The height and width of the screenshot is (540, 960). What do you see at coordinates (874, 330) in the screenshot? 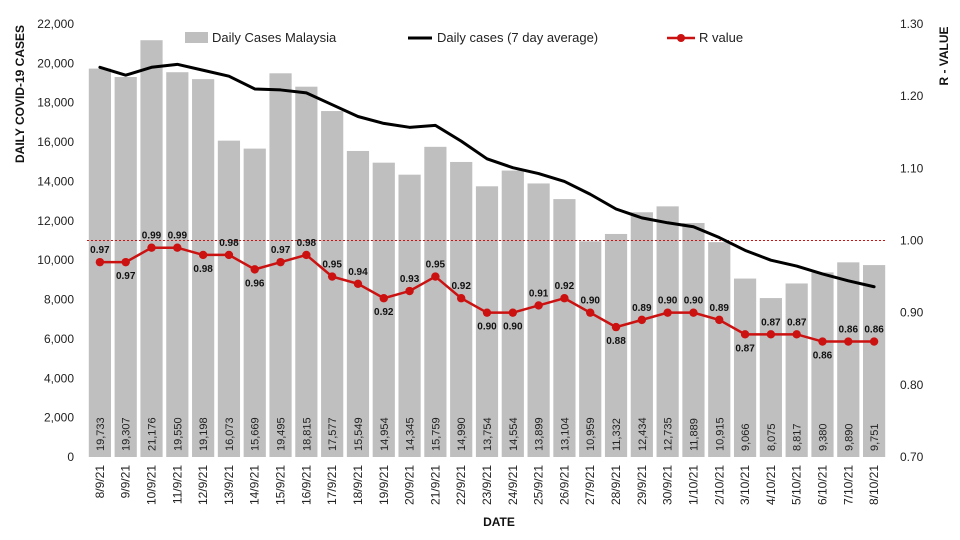
I see `r-value-label: 0.86` at bounding box center [874, 330].